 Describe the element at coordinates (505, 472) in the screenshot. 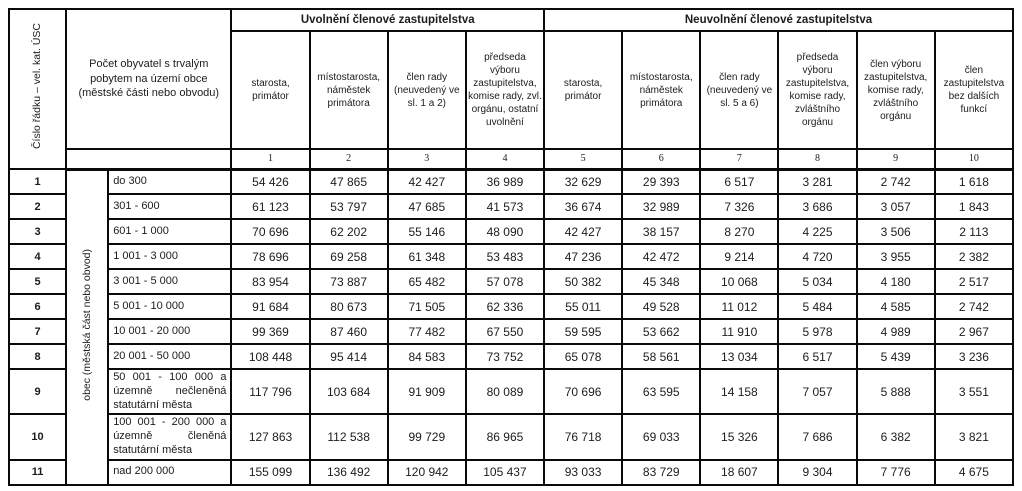

I see `value-cell: 105 437` at that location.